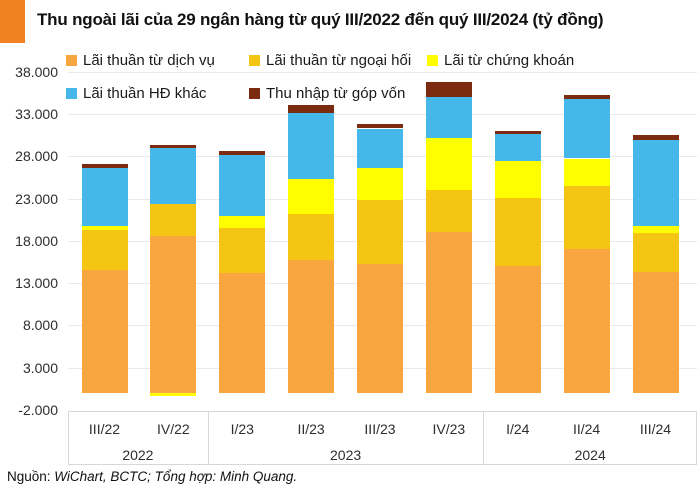 The image size is (700, 490). What do you see at coordinates (12, 21) in the screenshot?
I see `logo-mark` at bounding box center [12, 21].